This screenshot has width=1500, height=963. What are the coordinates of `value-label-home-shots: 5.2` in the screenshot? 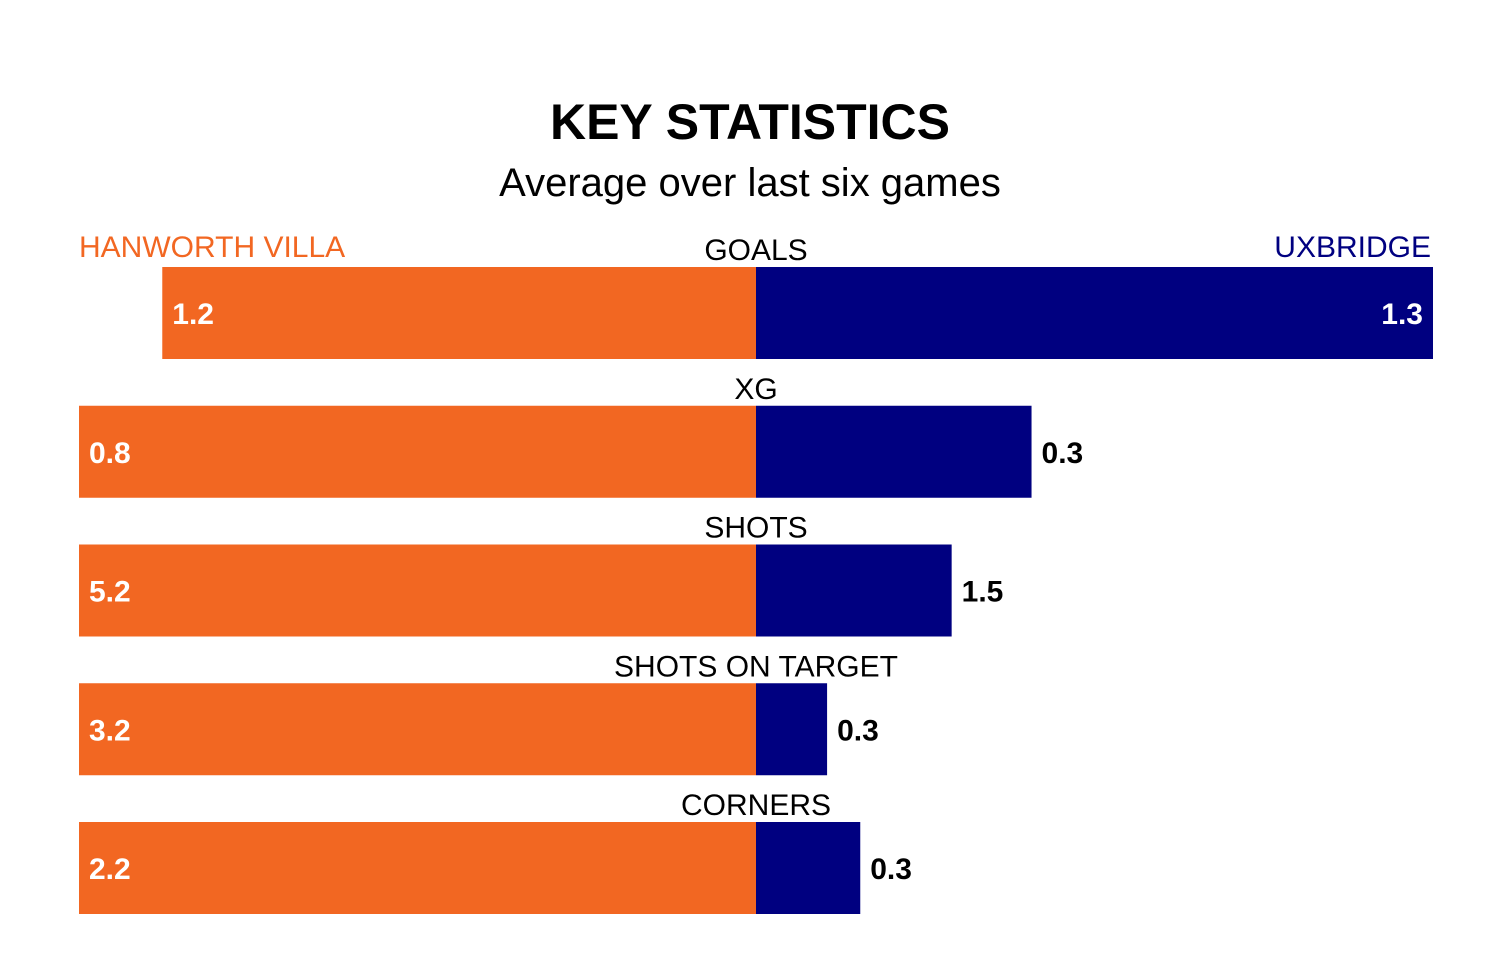 It's located at (110, 592).